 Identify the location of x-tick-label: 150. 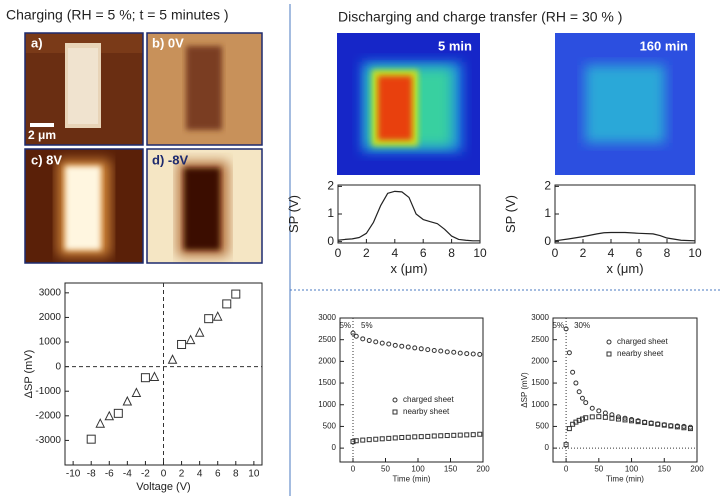
(665, 468).